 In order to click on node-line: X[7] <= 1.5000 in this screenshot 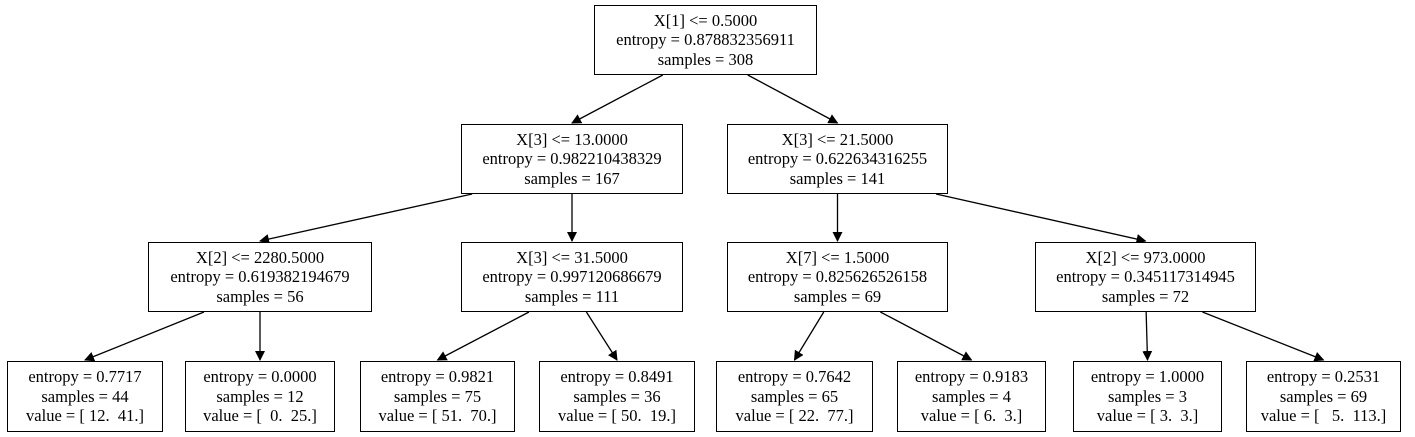, I will do `click(837, 257)`.